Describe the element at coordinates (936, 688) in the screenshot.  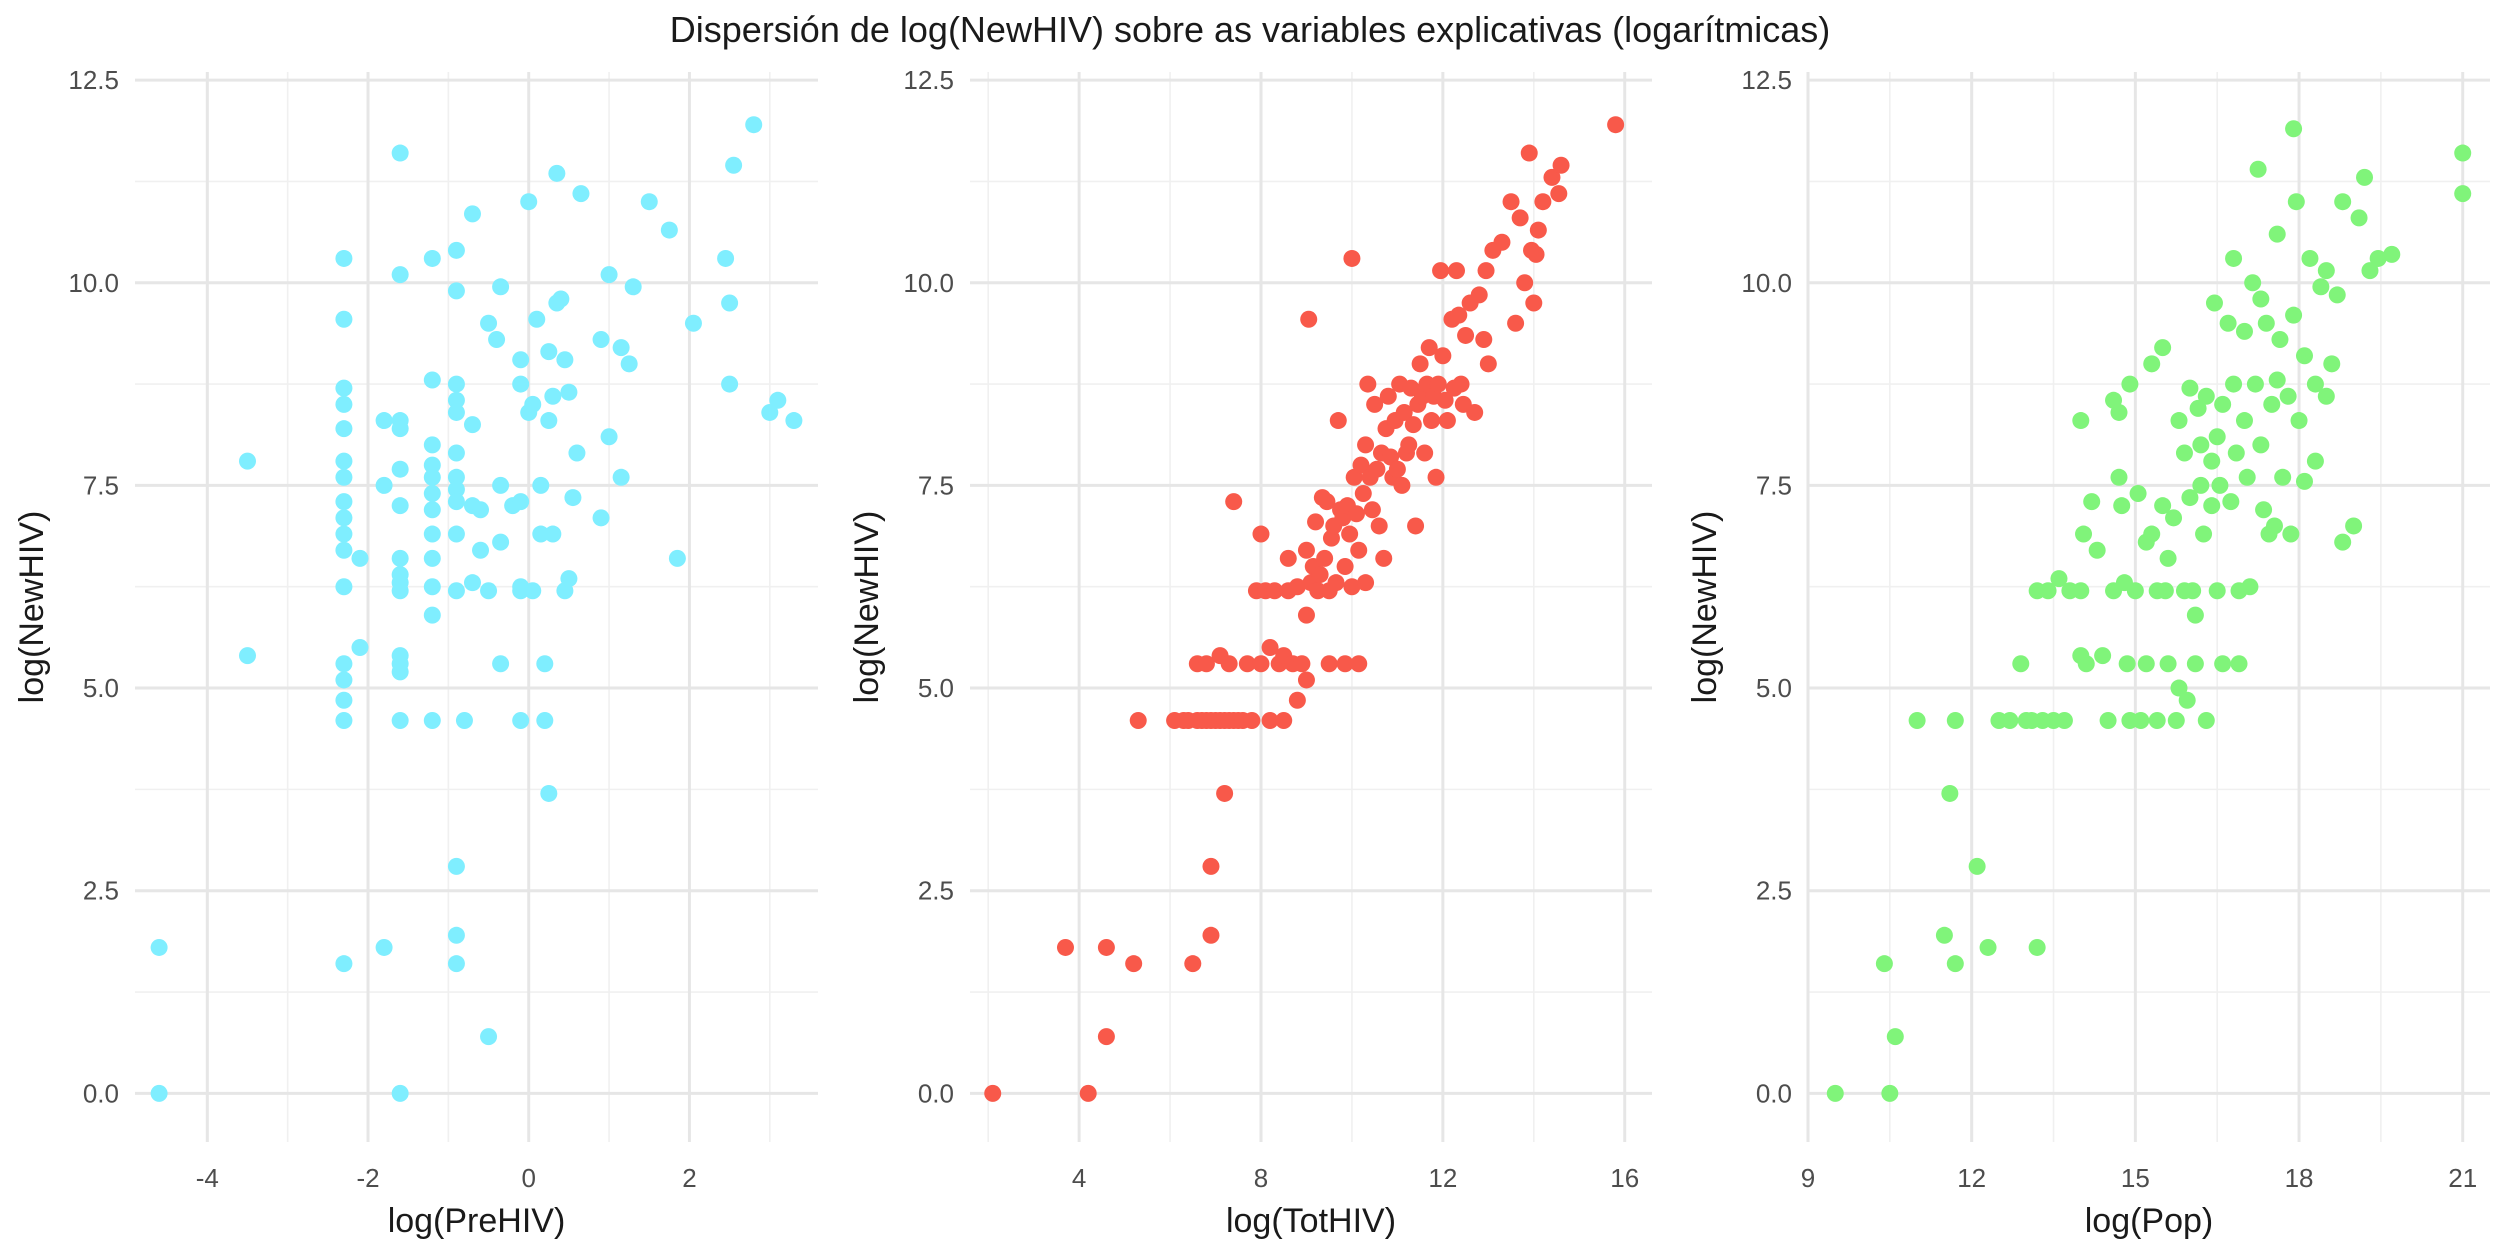
I see `y-tick-label: 5.0` at that location.